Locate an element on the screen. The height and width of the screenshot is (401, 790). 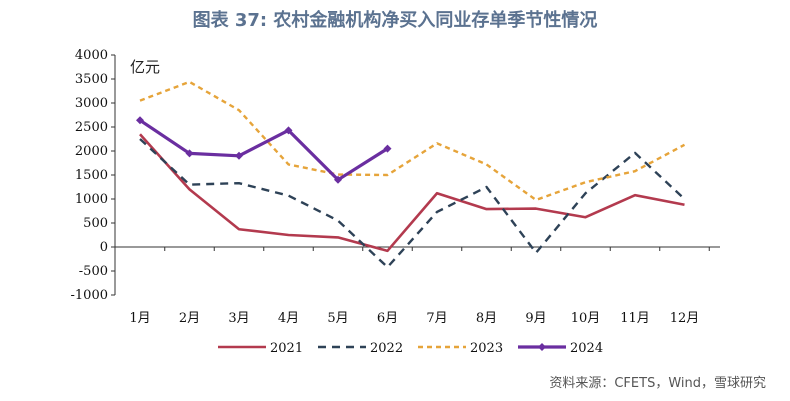
y-tick-label: 2000 is located at coordinates (91, 151).